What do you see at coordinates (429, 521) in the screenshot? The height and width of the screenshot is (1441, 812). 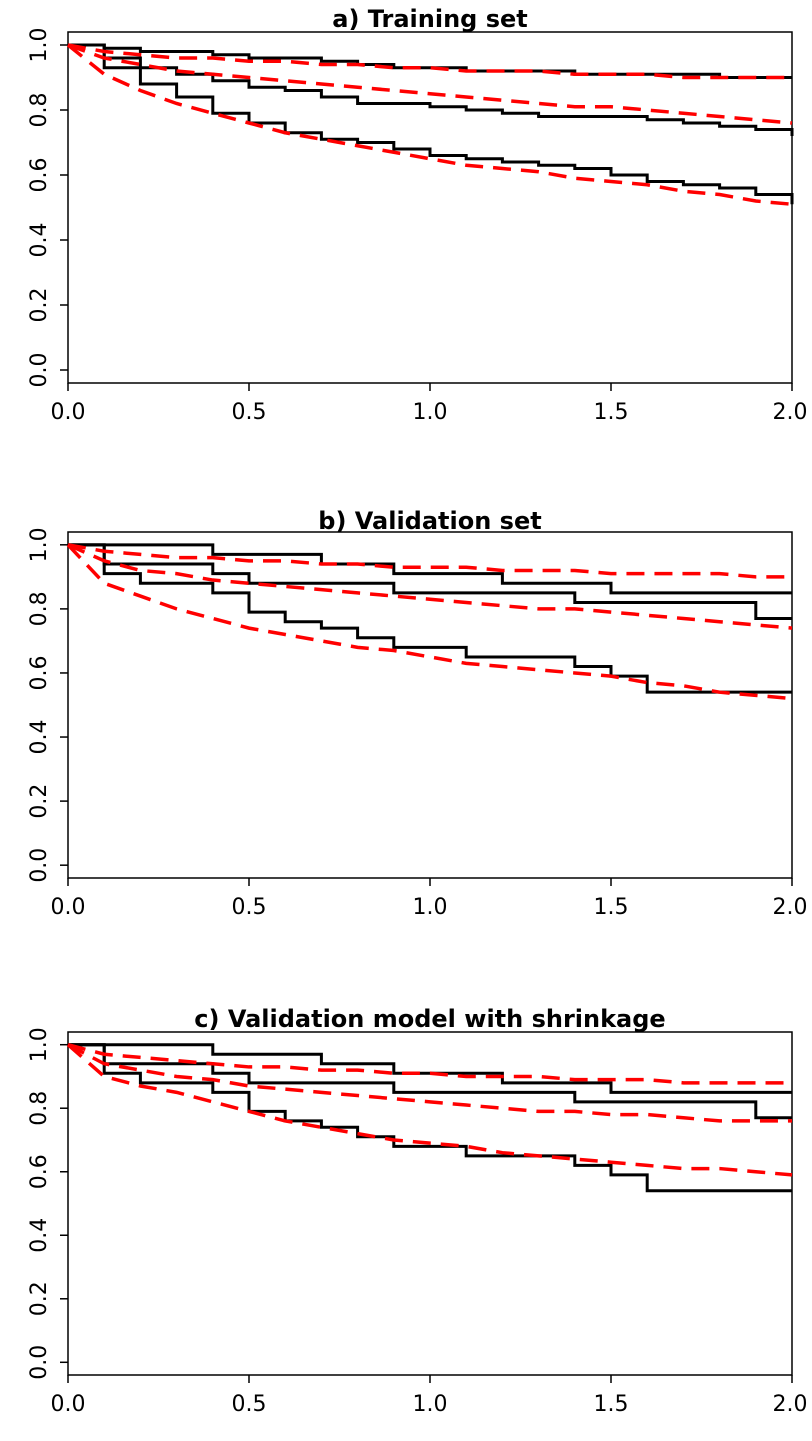 I see `chart-title: b) Validation set` at bounding box center [429, 521].